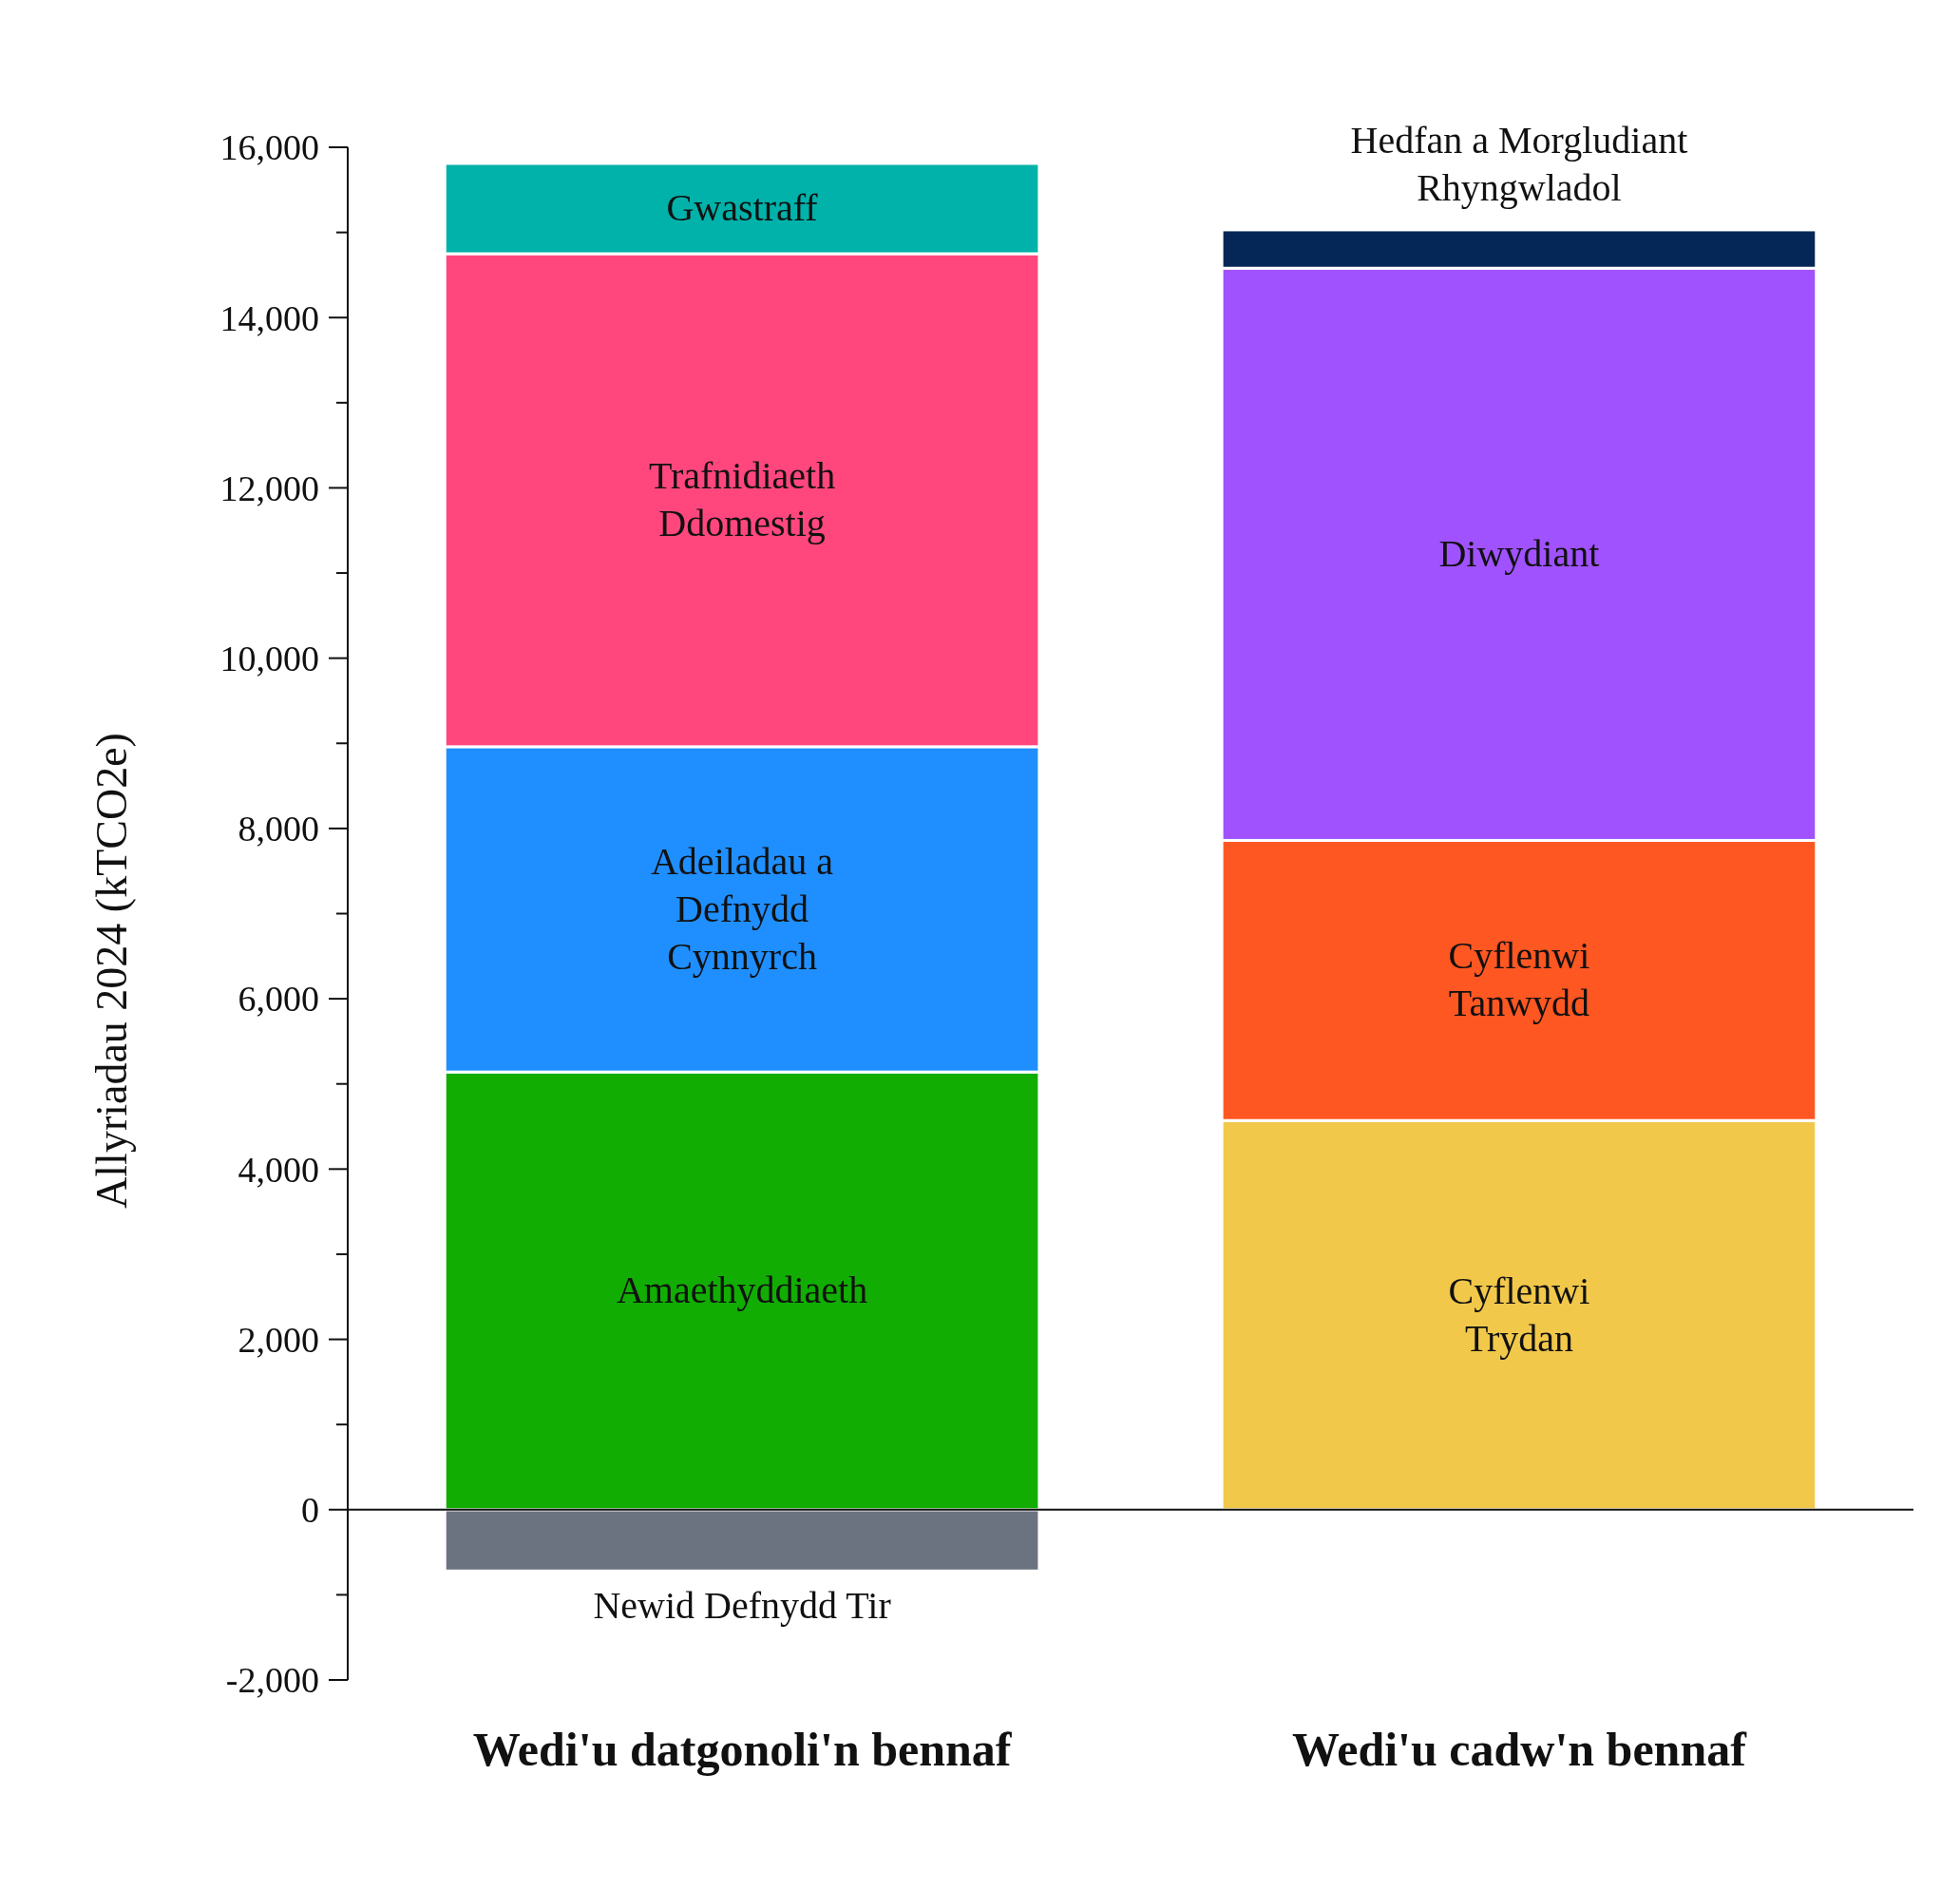 This screenshot has width=1960, height=1889. I want to click on y-tick-label: 14,000, so click(269, 318).